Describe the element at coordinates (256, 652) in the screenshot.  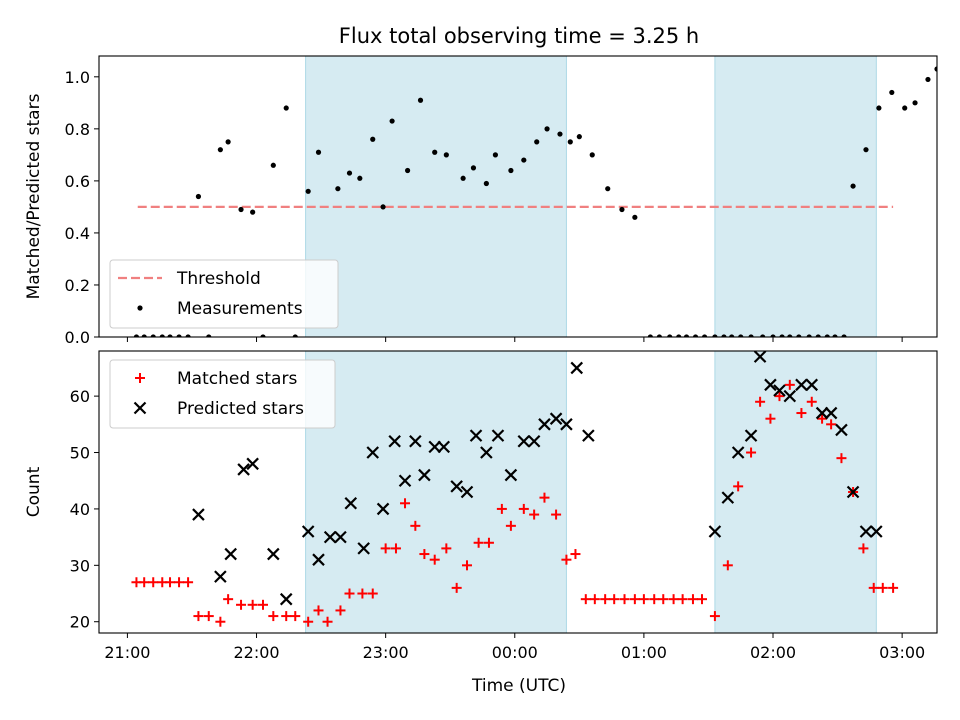
I see `x-tick-label: 22:00` at that location.